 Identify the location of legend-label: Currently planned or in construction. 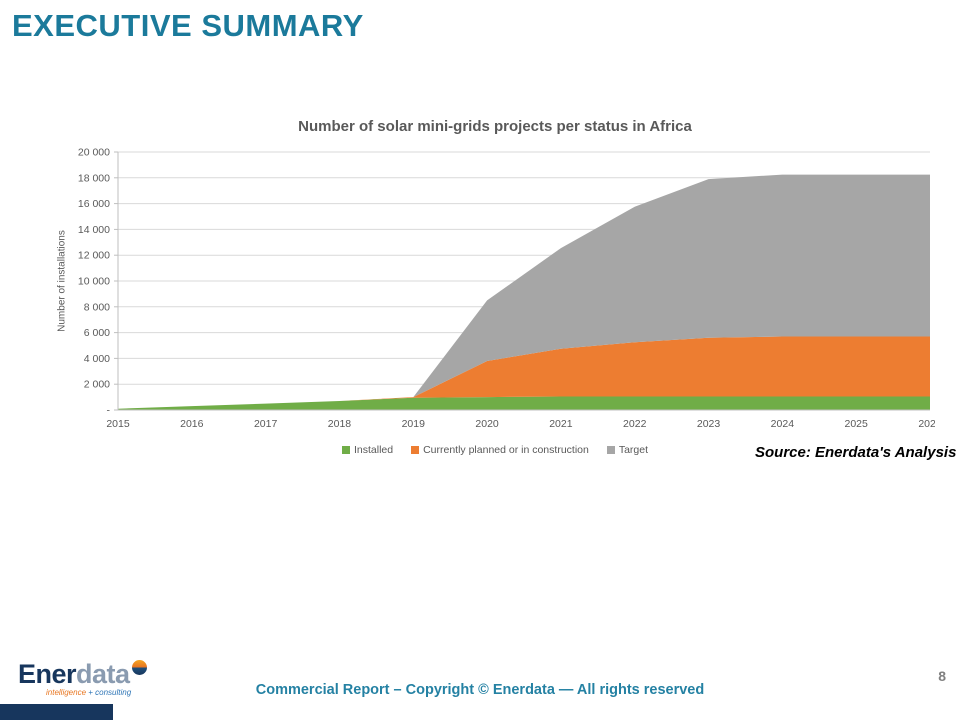
(506, 450).